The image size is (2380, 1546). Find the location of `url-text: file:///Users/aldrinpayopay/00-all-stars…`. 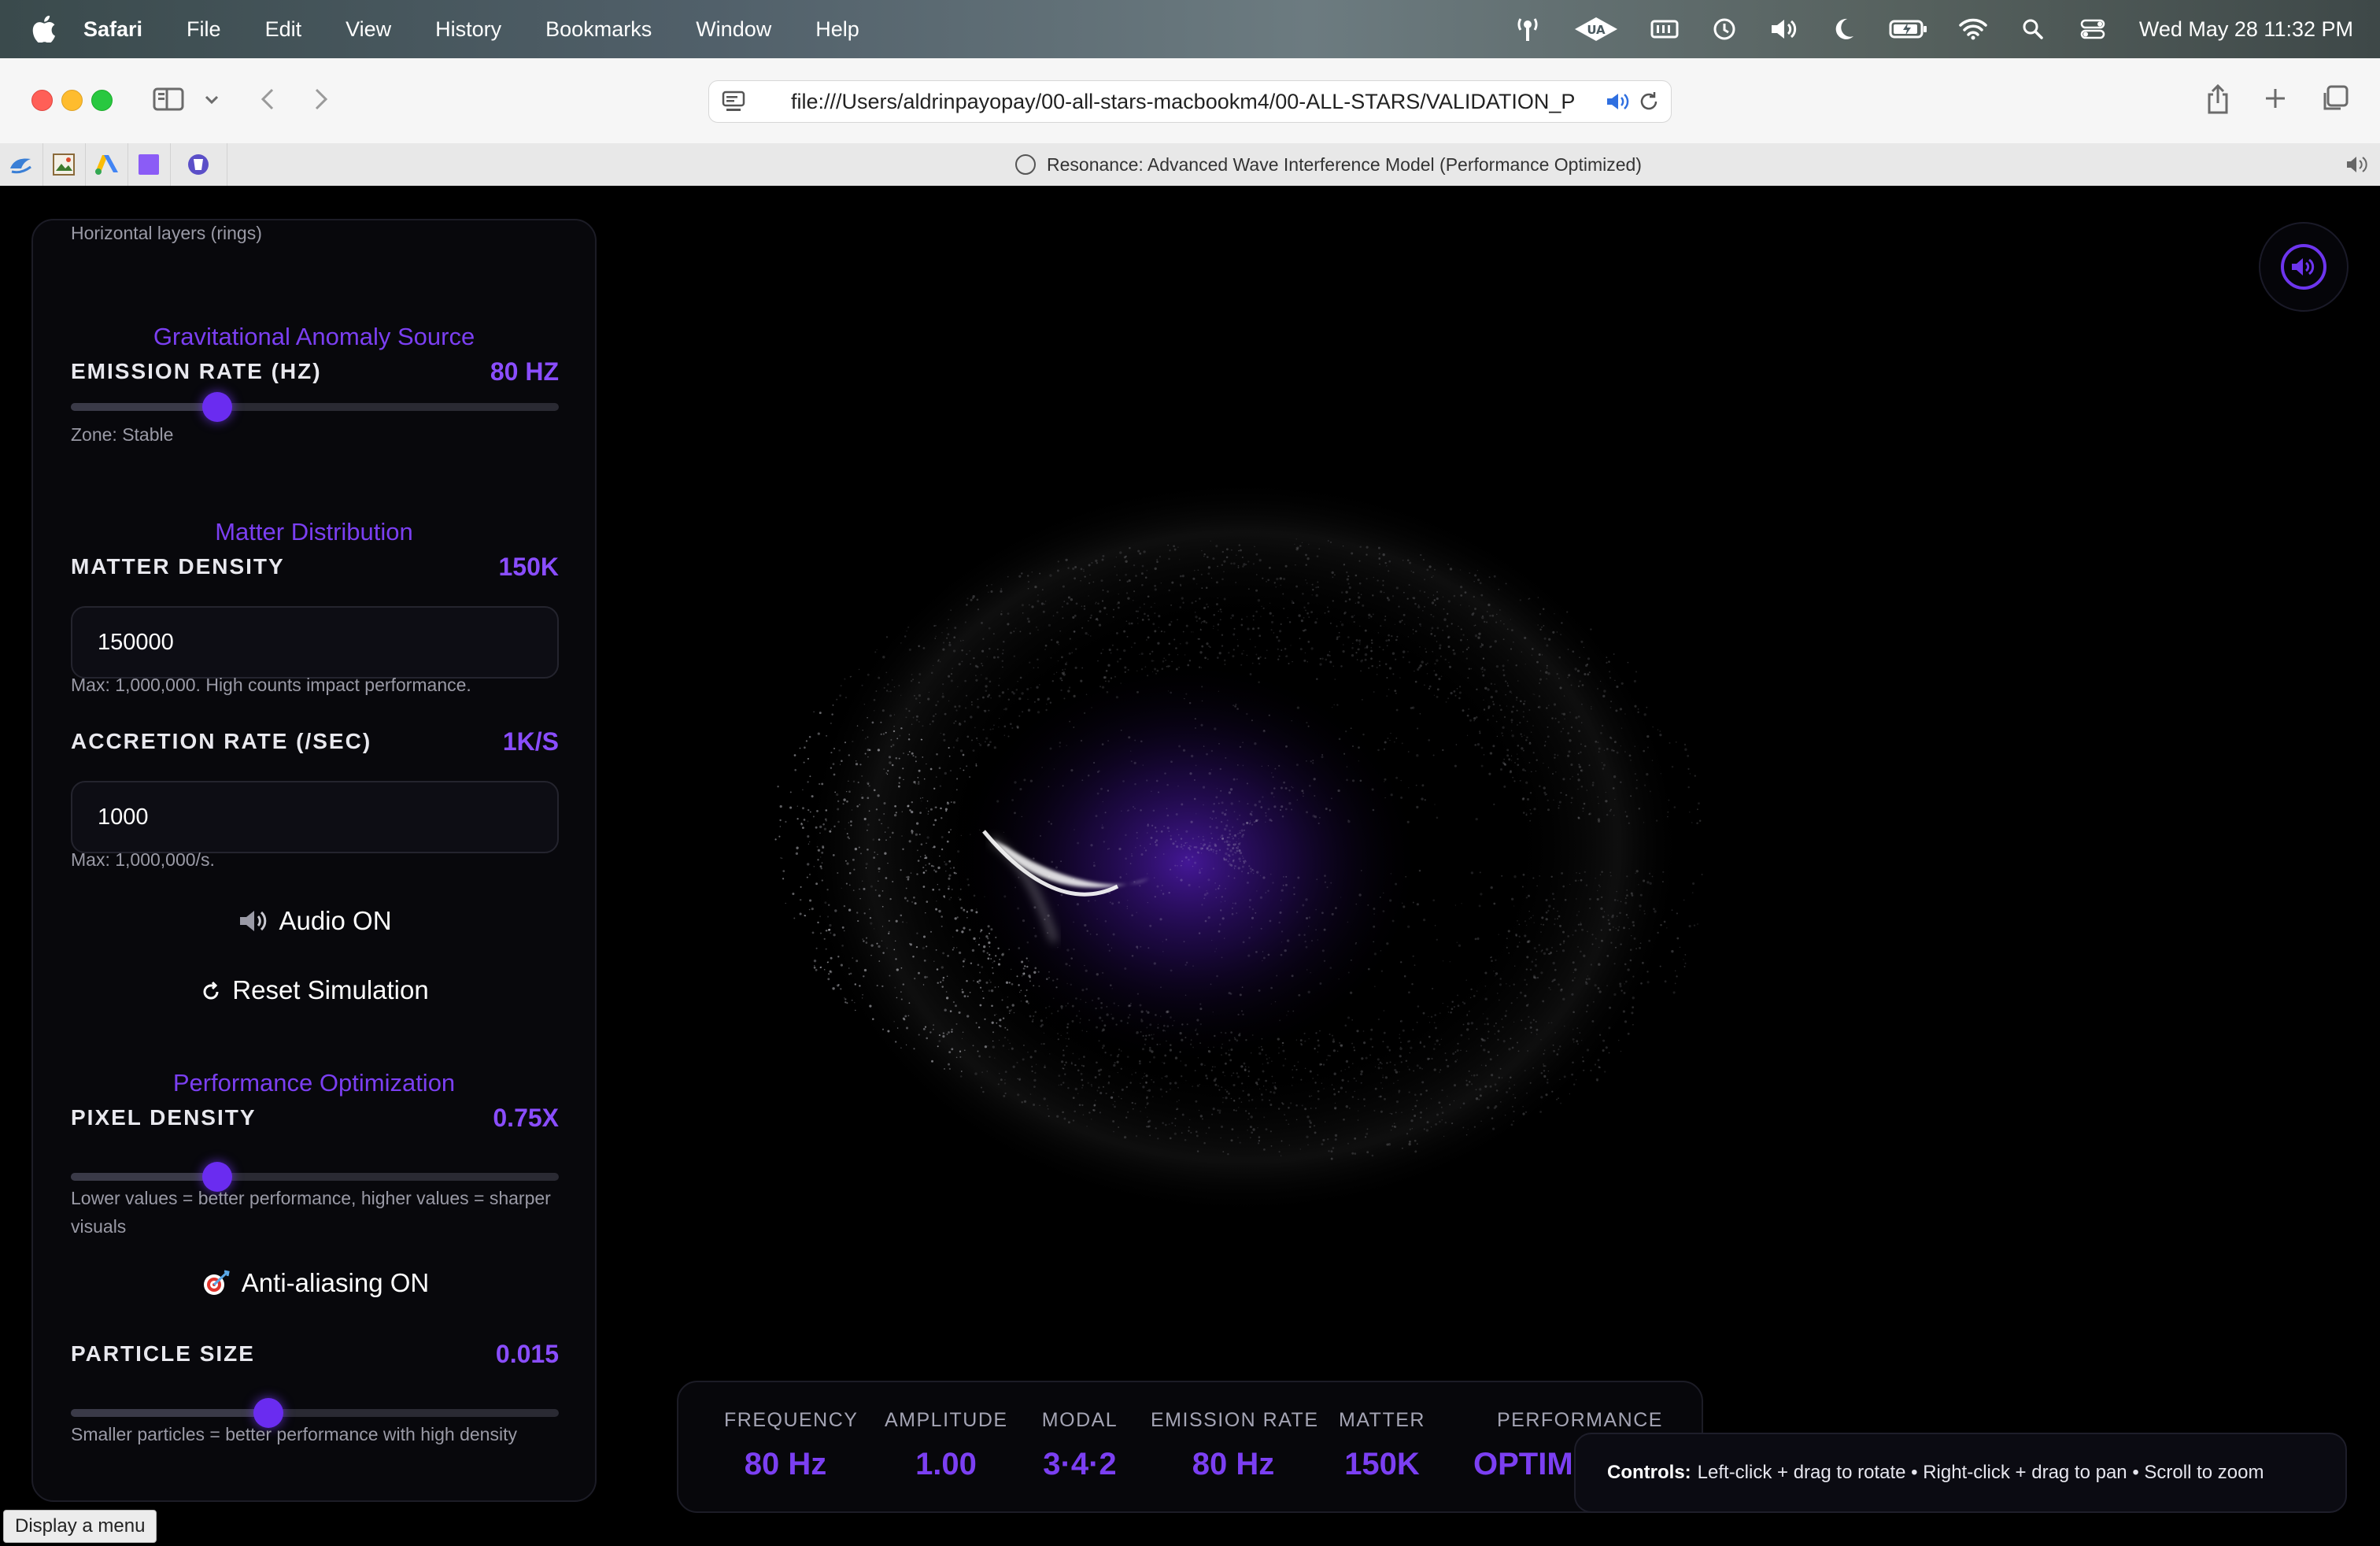

url-text: file:///Users/aldrinpayopay/00-all-stars… is located at coordinates (1183, 101).